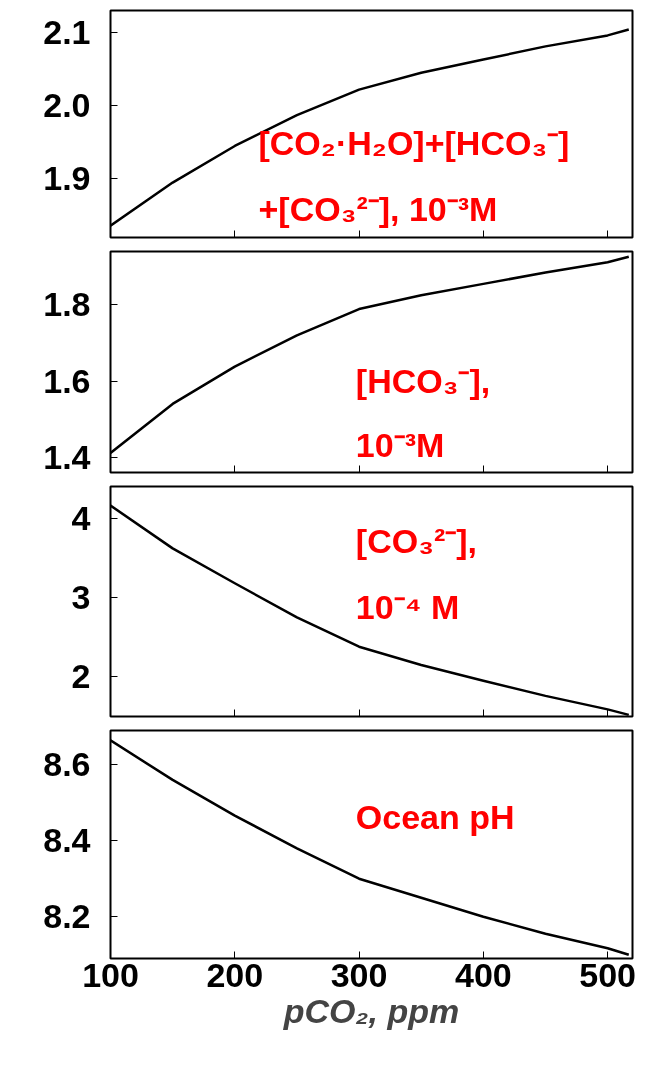  Describe the element at coordinates (378, 209) in the screenshot. I see `annotation: +[CO₃²⁻], 10⁻³M` at that location.